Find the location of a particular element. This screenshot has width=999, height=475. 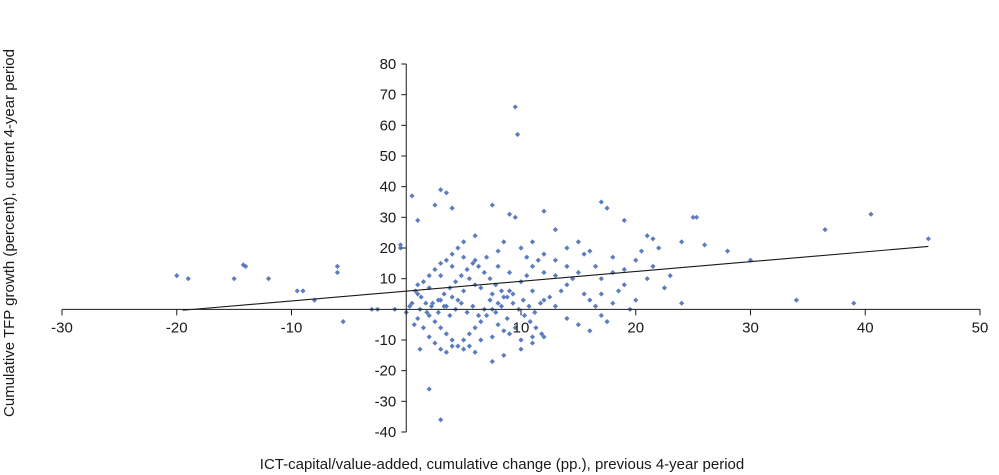

y-tick-label: 10 is located at coordinates (388, 279).